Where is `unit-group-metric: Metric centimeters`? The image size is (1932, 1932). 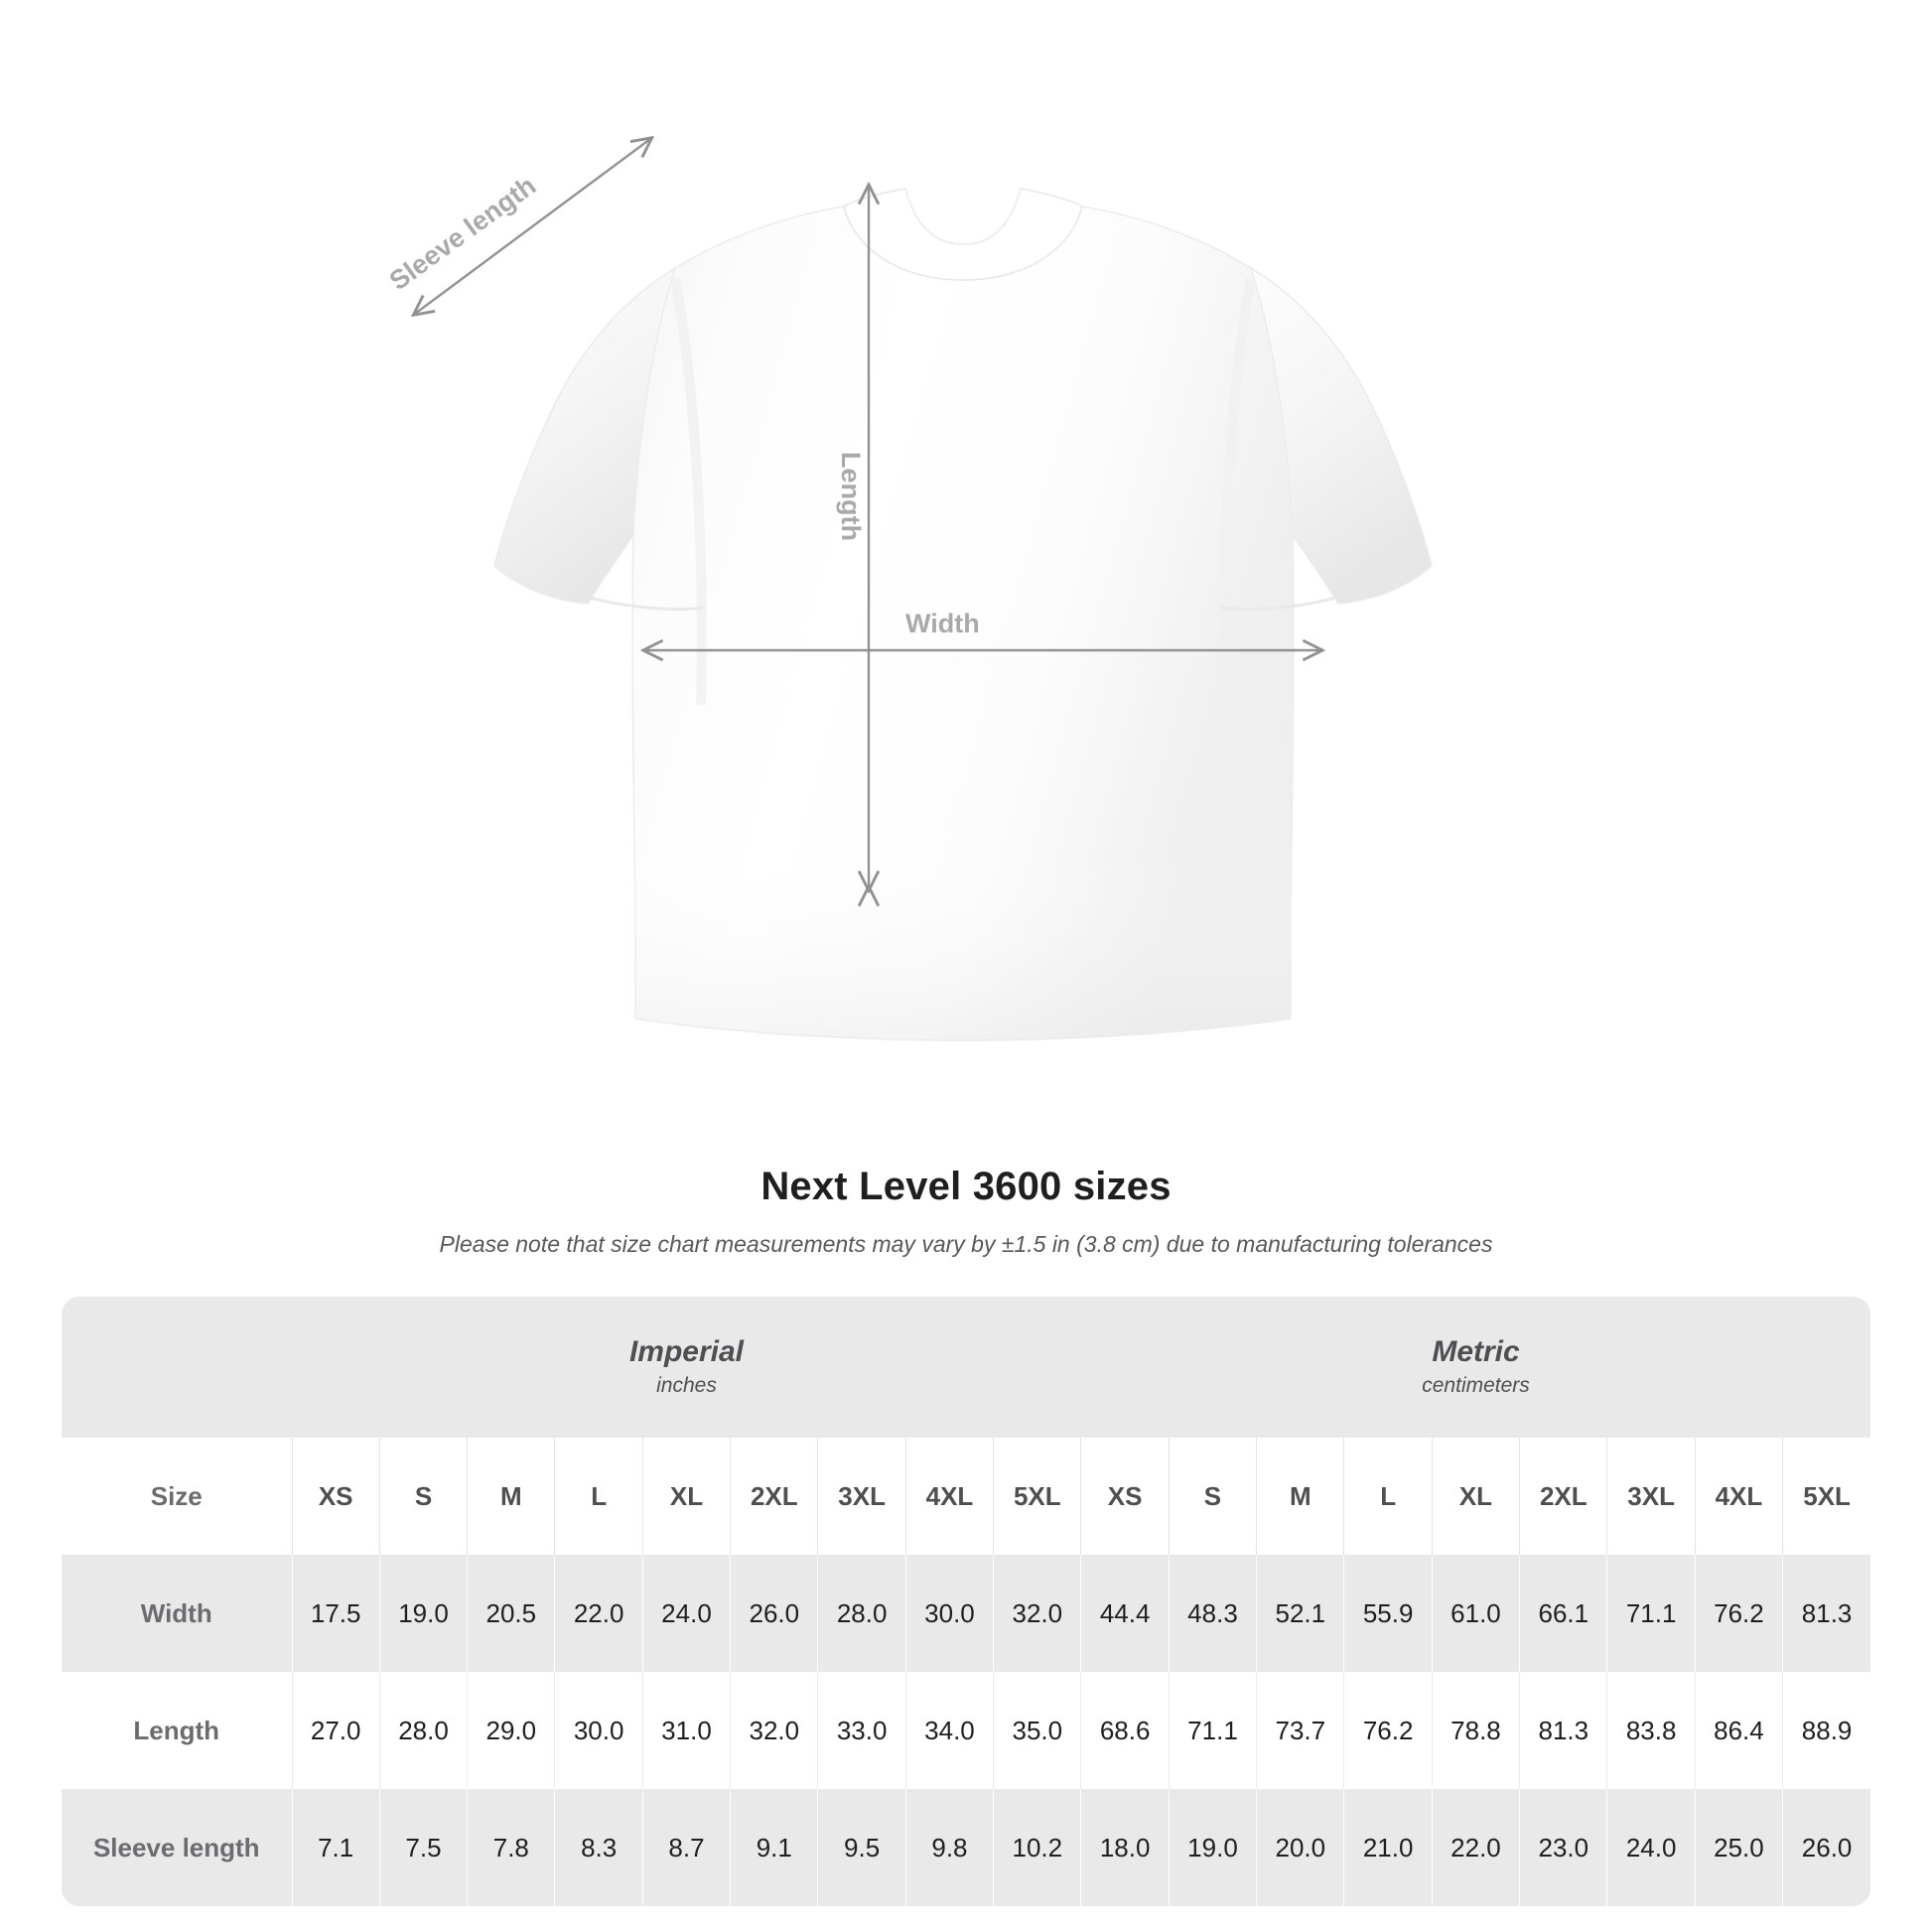
unit-group-metric: Metric centimeters is located at coordinates (1475, 1367).